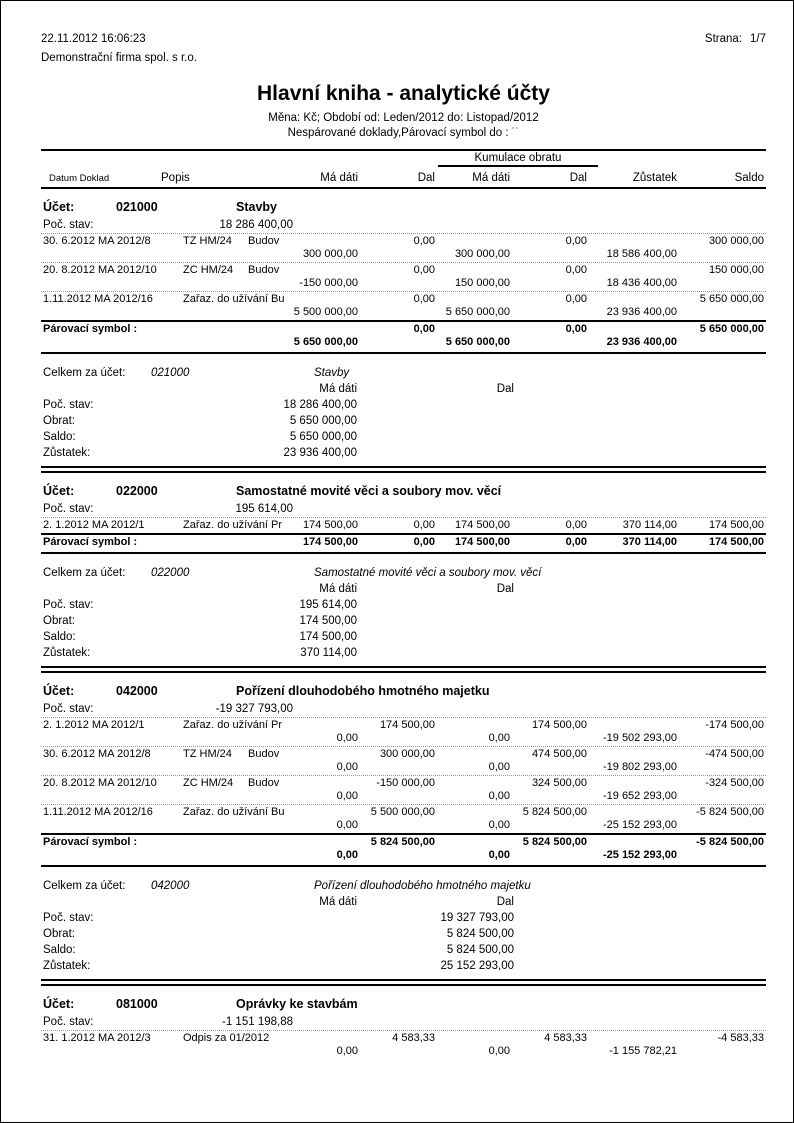  Describe the element at coordinates (170, 573) in the screenshot. I see `summary-account-number: 022000` at that location.